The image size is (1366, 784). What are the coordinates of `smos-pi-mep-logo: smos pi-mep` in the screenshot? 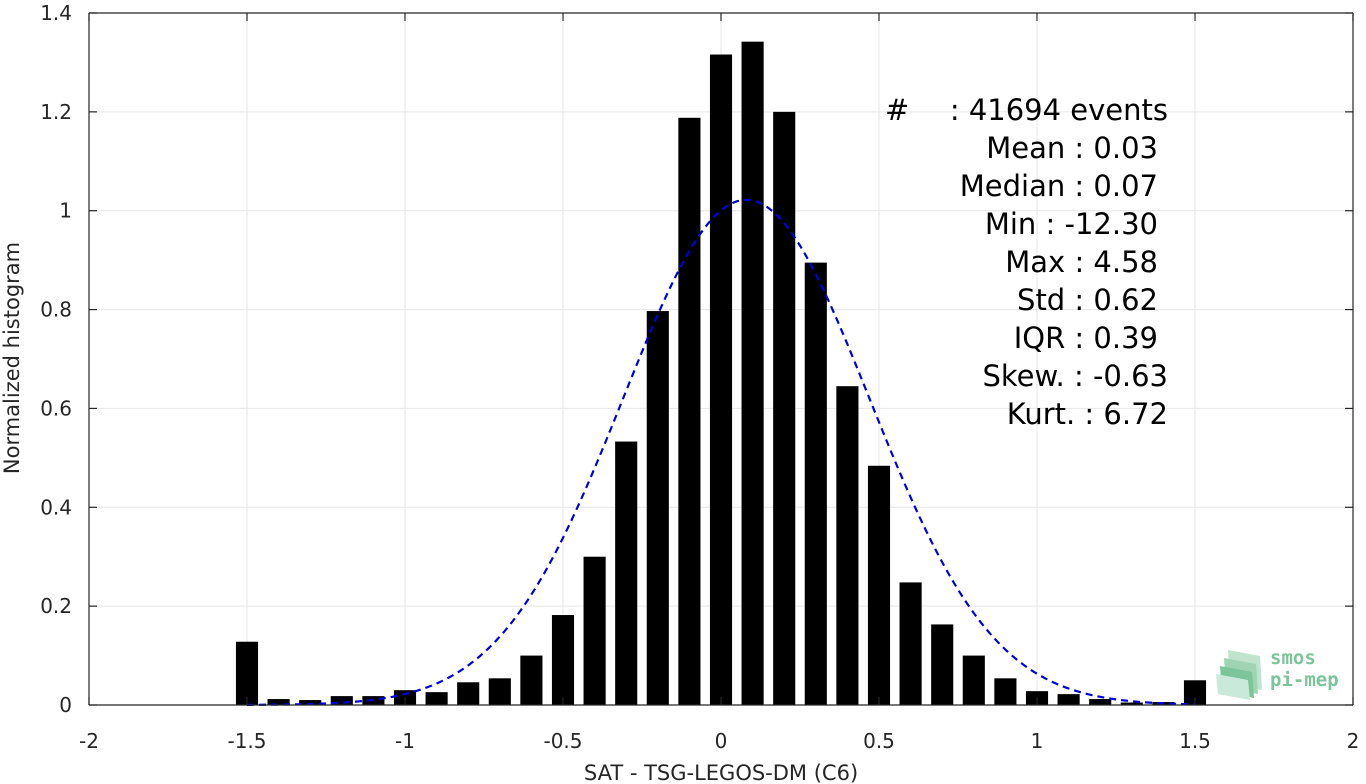 It's located at (1277, 673).